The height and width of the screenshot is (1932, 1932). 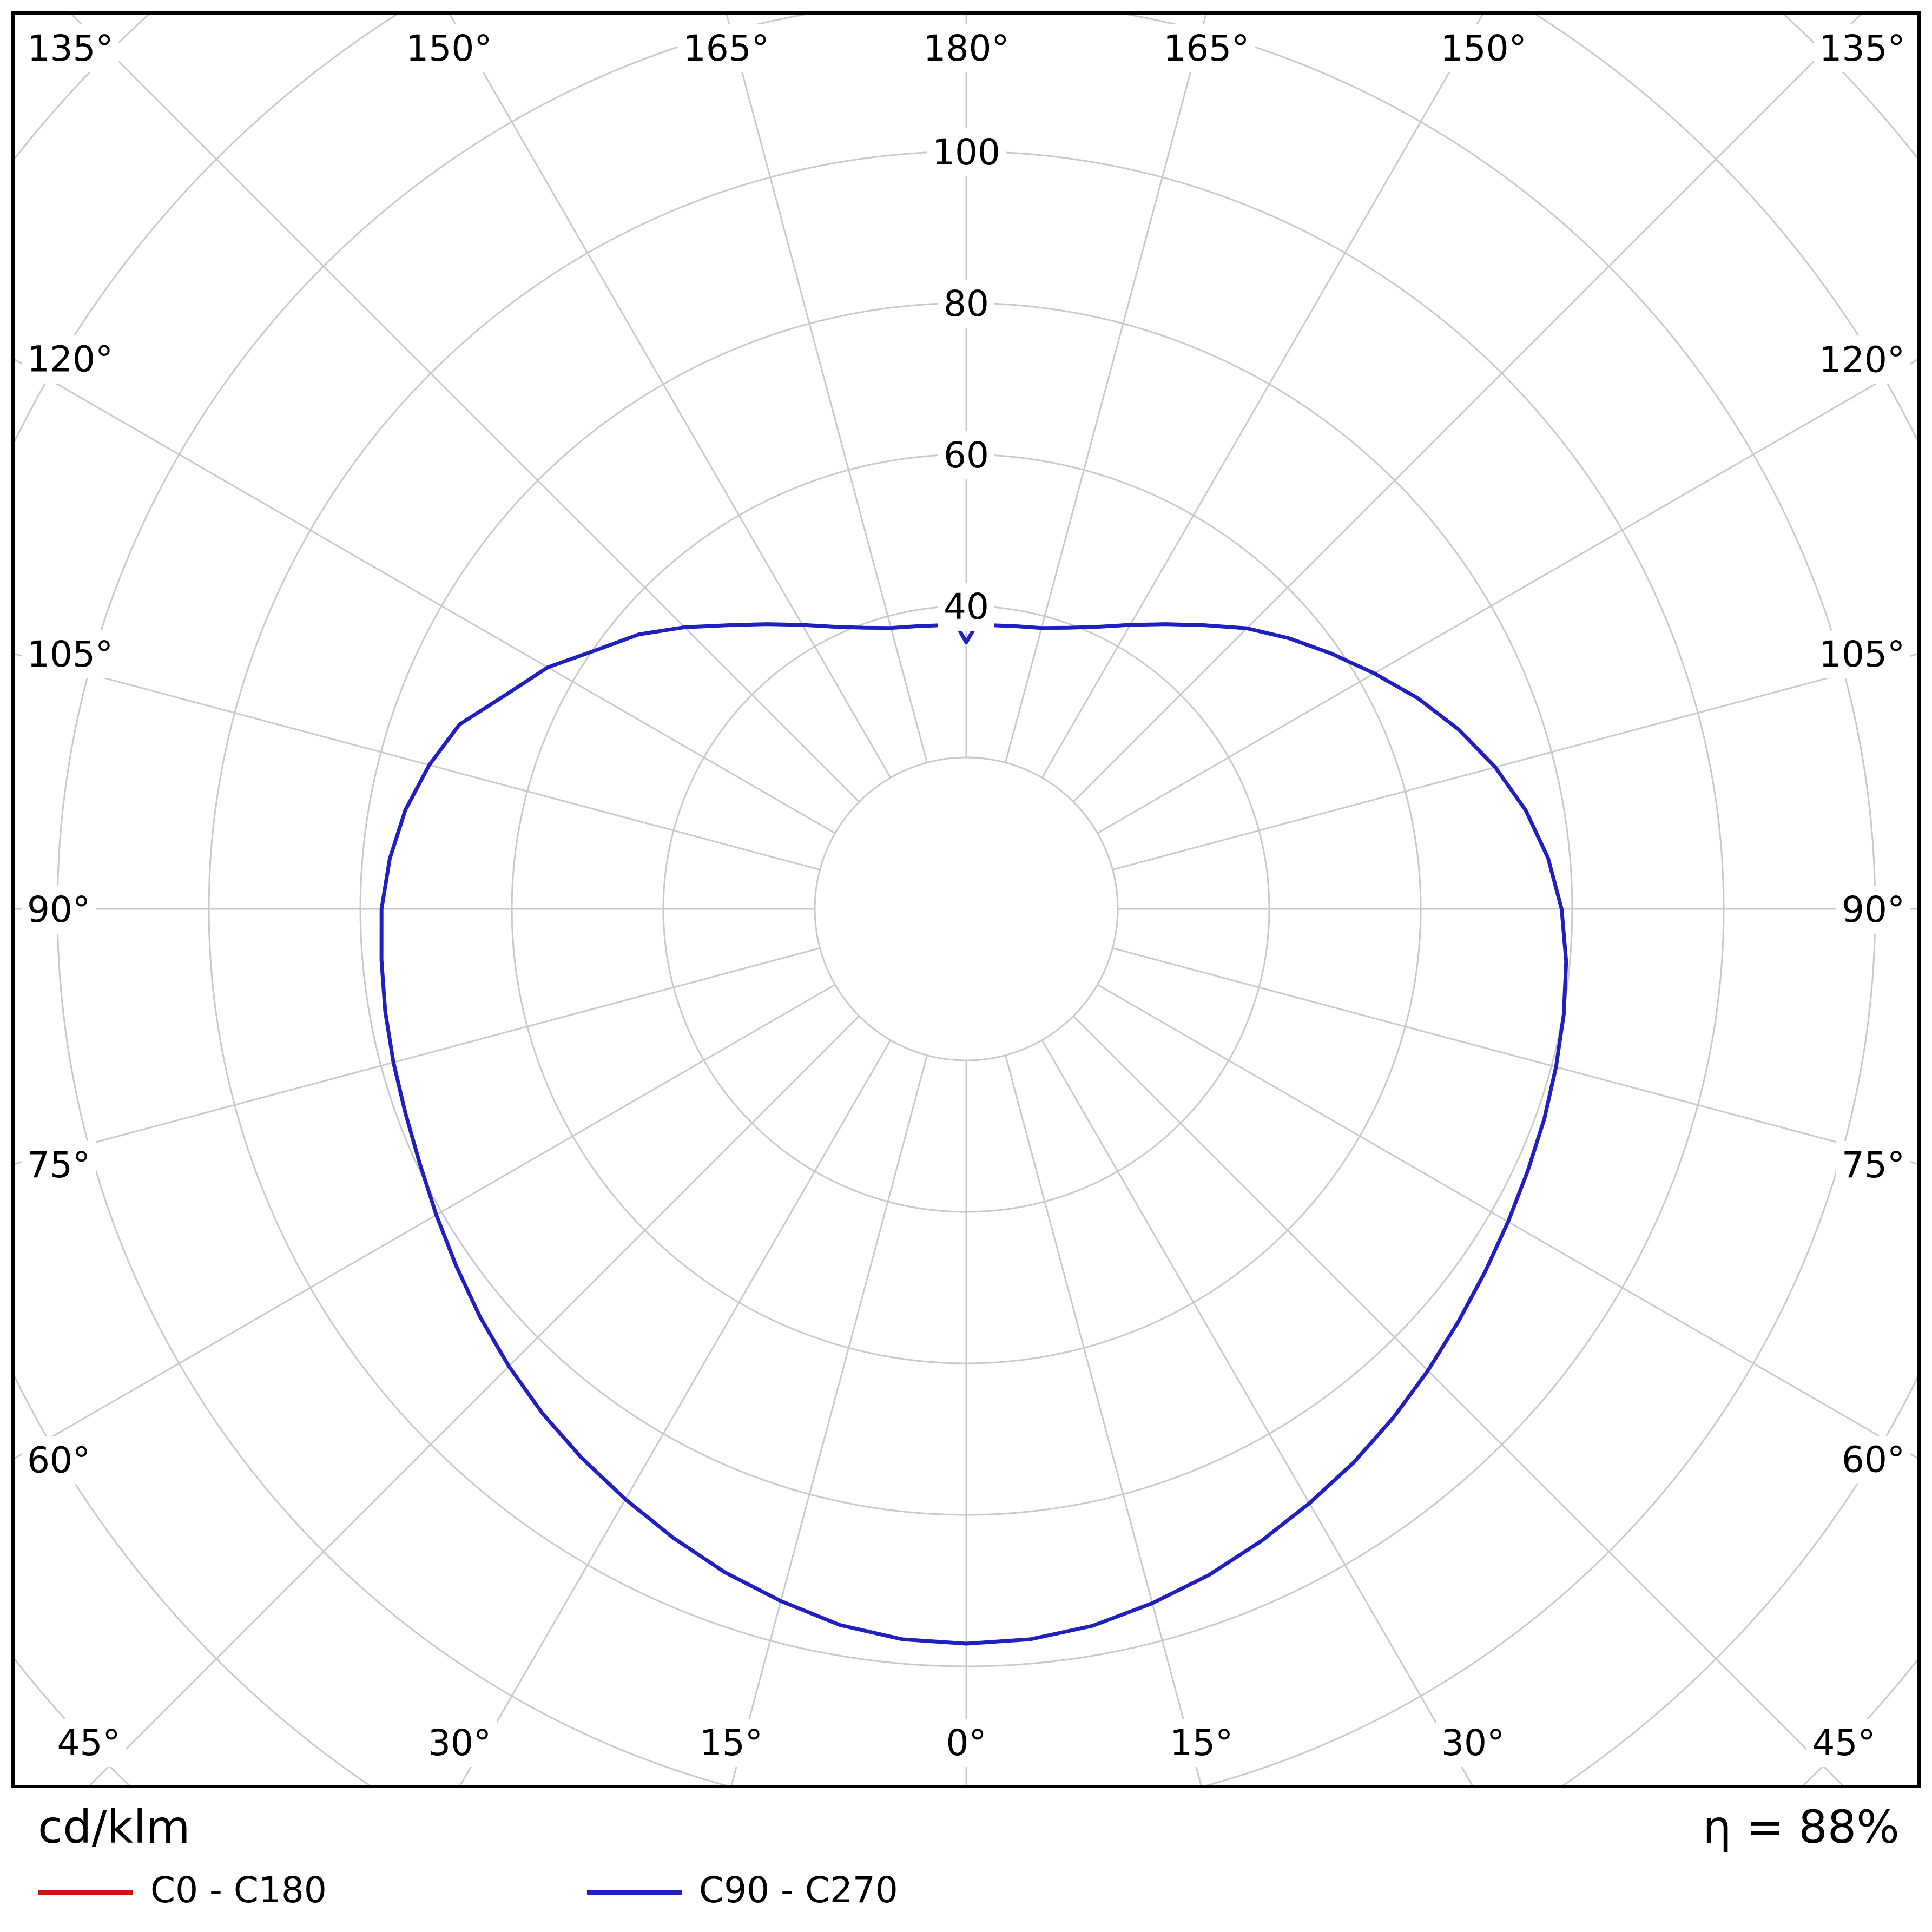 I want to click on ring-label: 100, so click(x=966, y=152).